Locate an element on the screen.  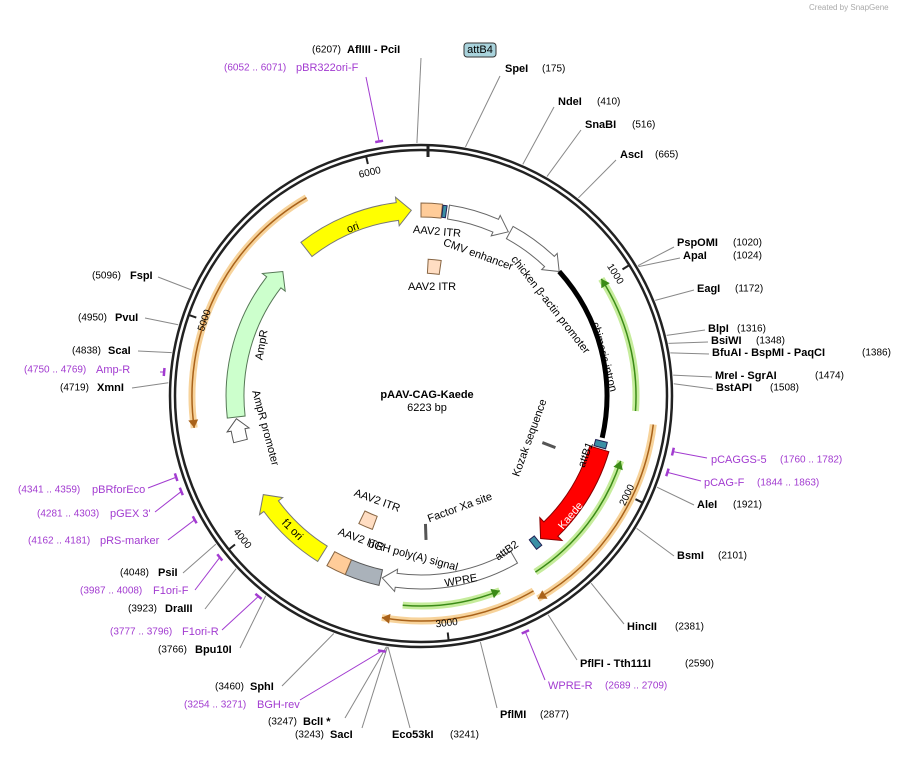
feature-label: AmpR promoter is located at coordinates (265, 428).